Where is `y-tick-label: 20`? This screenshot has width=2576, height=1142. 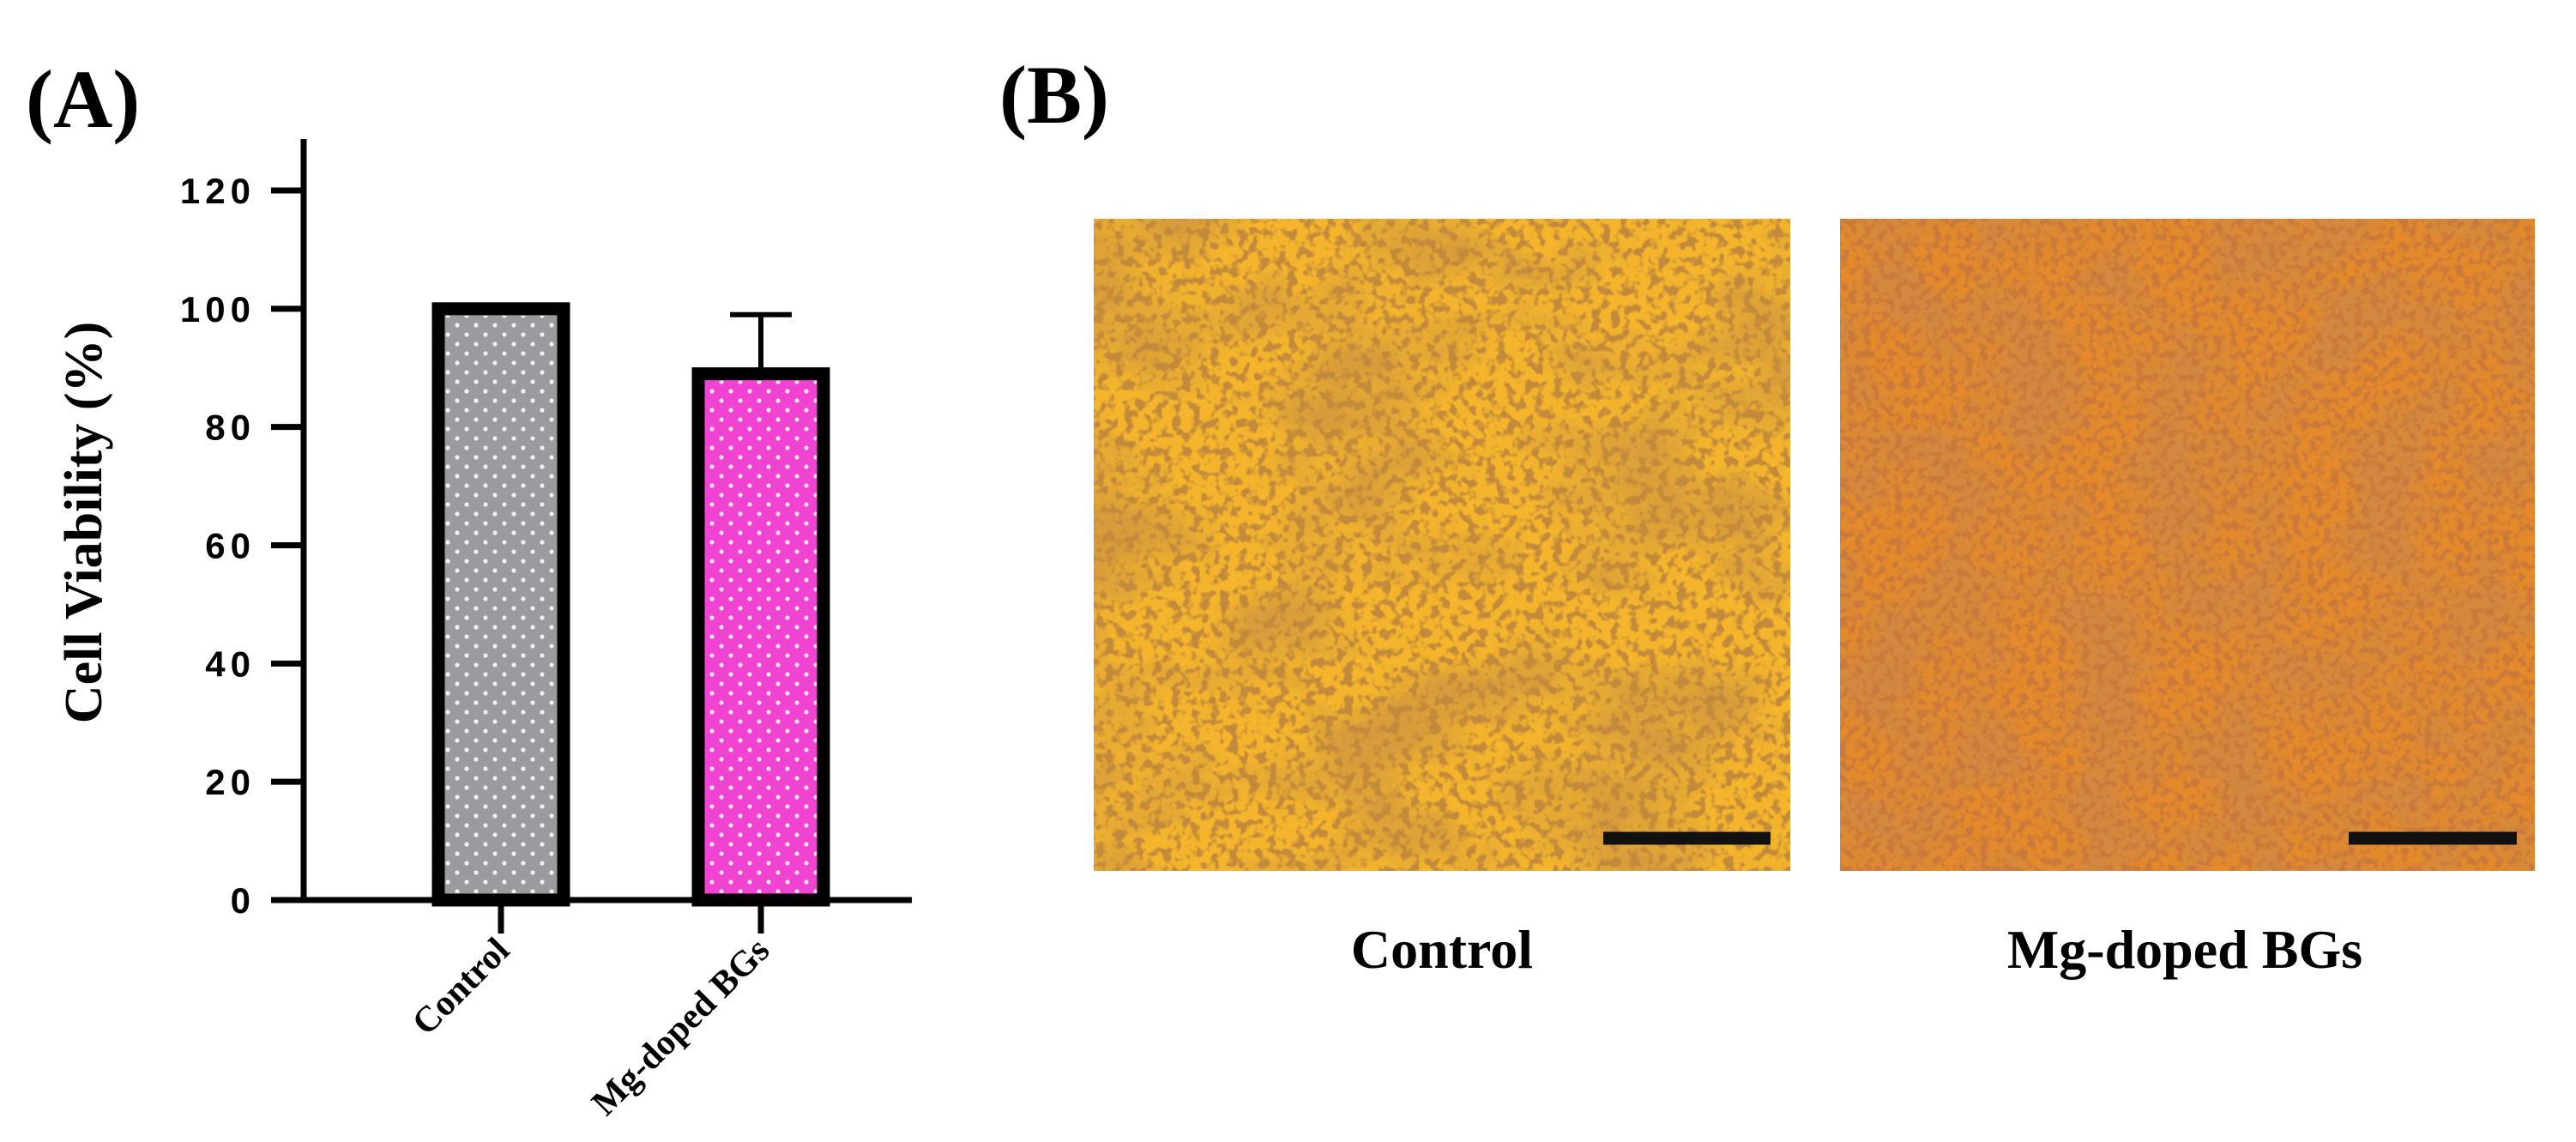
y-tick-label: 20 is located at coordinates (230, 782).